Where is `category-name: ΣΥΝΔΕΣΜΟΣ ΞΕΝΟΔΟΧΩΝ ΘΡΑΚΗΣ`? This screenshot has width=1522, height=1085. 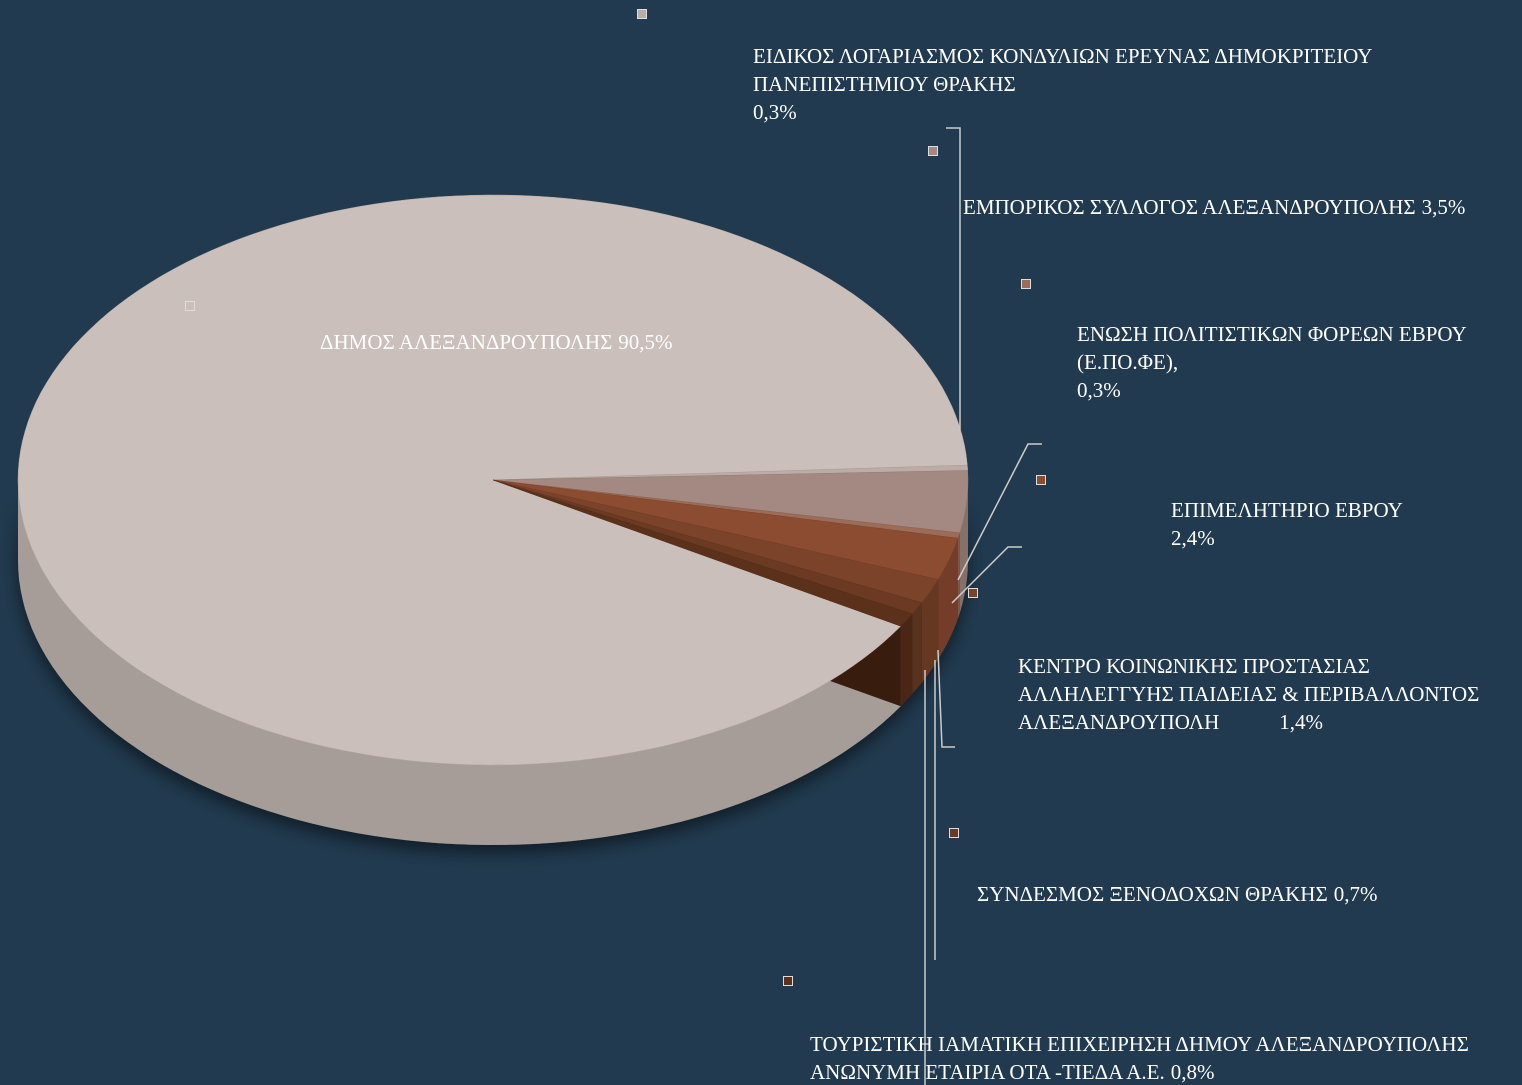
category-name: ΣΥΝΔΕΣΜΟΣ ΞΕΝΟΔΟΧΩΝ ΘΡΑΚΗΣ is located at coordinates (1152, 894).